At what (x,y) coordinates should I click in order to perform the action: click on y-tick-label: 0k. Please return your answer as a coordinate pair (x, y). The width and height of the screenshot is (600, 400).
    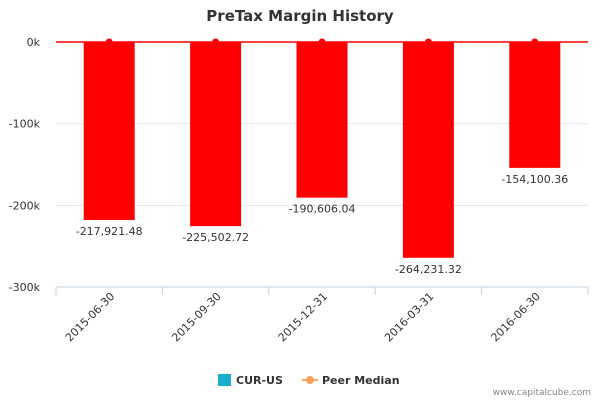
    Looking at the image, I should click on (34, 42).